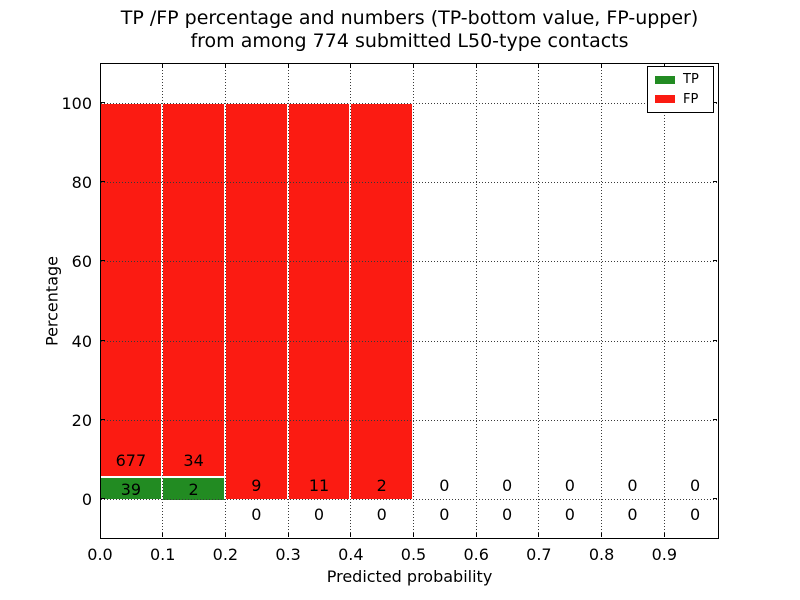 The width and height of the screenshot is (800, 600). What do you see at coordinates (680, 89) in the screenshot?
I see `legend: TP FP` at bounding box center [680, 89].